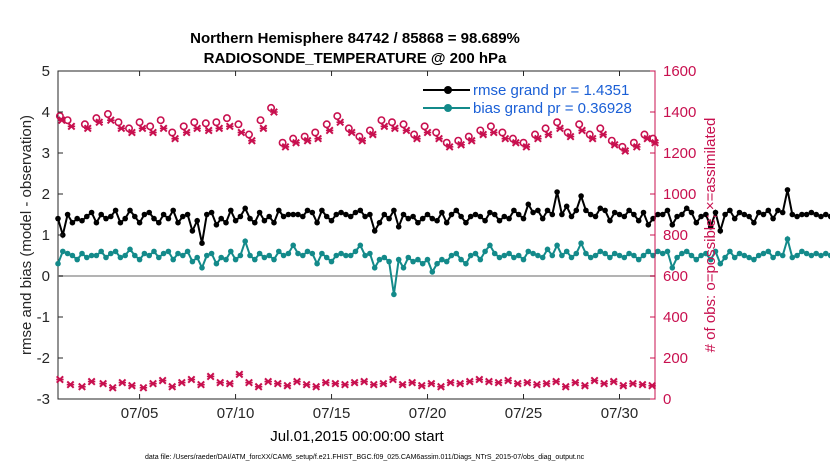 The image size is (830, 470). I want to click on x-tick-label: 07/30, so click(620, 413).